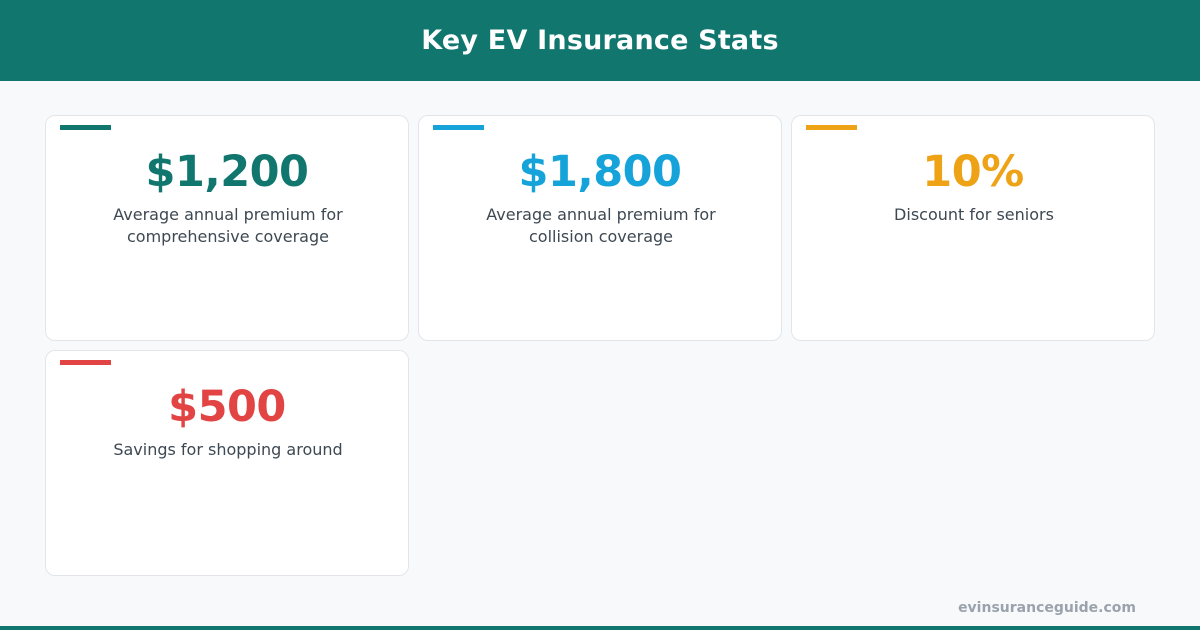 This screenshot has height=630, width=1200. I want to click on stat-value: $1,200, so click(227, 172).